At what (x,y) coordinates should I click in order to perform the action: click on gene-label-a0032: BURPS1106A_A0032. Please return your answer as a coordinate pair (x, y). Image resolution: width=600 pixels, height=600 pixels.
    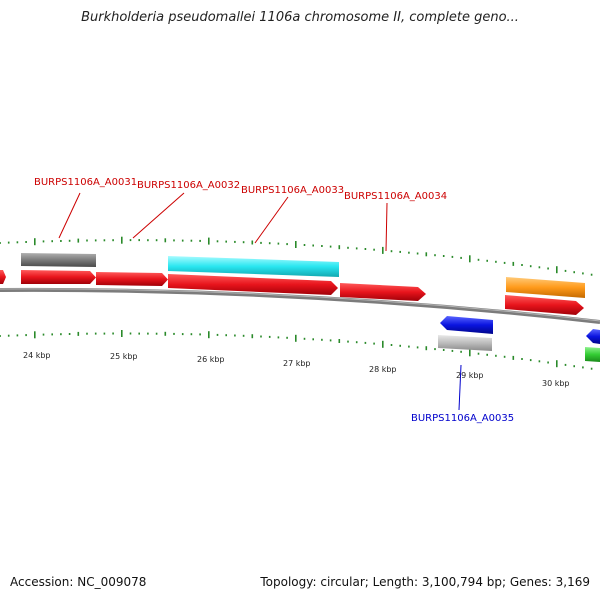
    Looking at the image, I should click on (188, 185).